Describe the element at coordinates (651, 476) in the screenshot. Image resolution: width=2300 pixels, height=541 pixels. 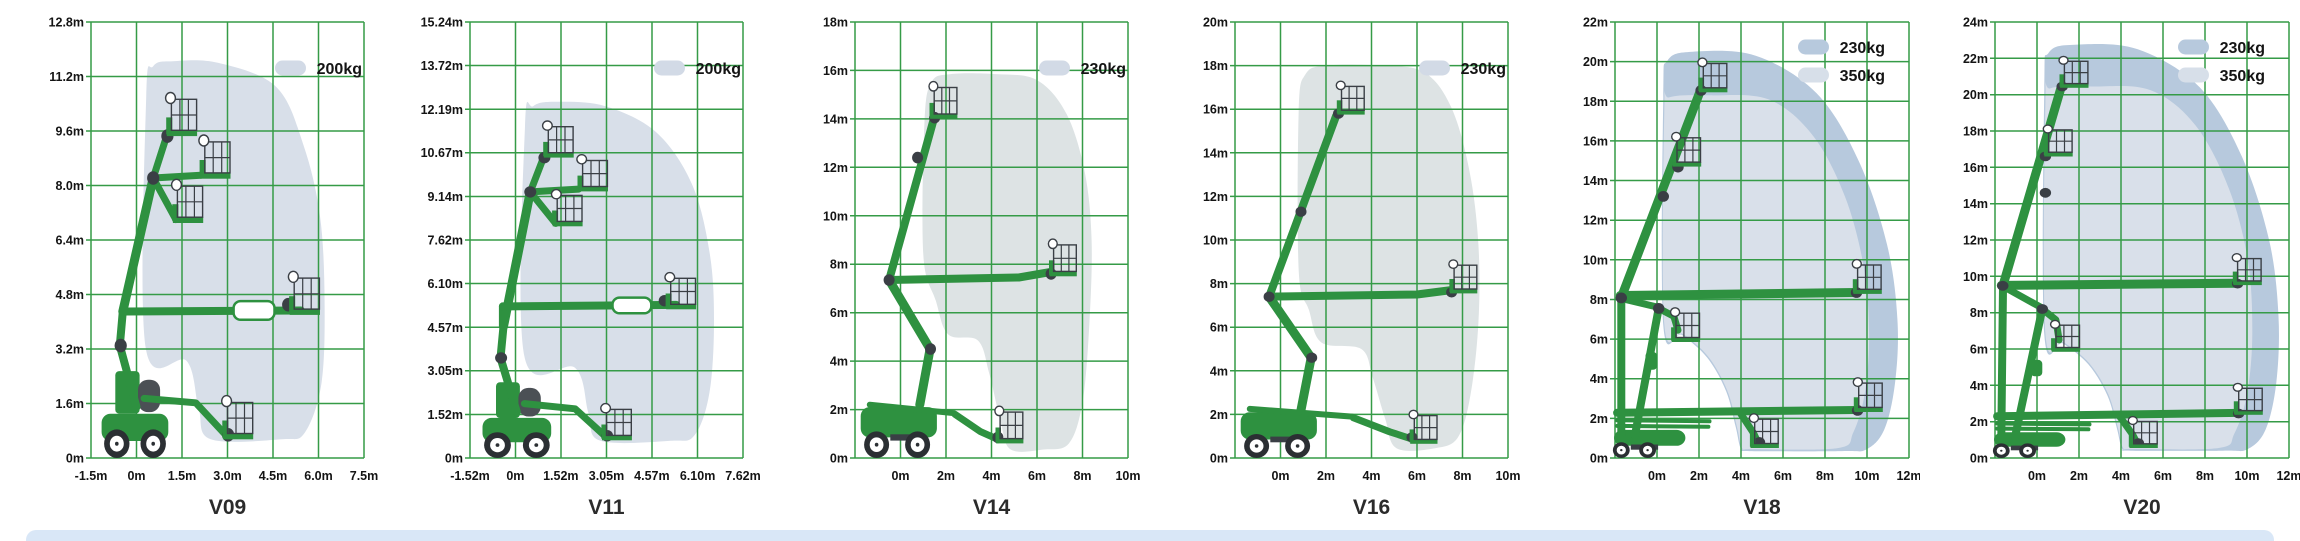
I see `x-tick-label: 4.57m` at that location.